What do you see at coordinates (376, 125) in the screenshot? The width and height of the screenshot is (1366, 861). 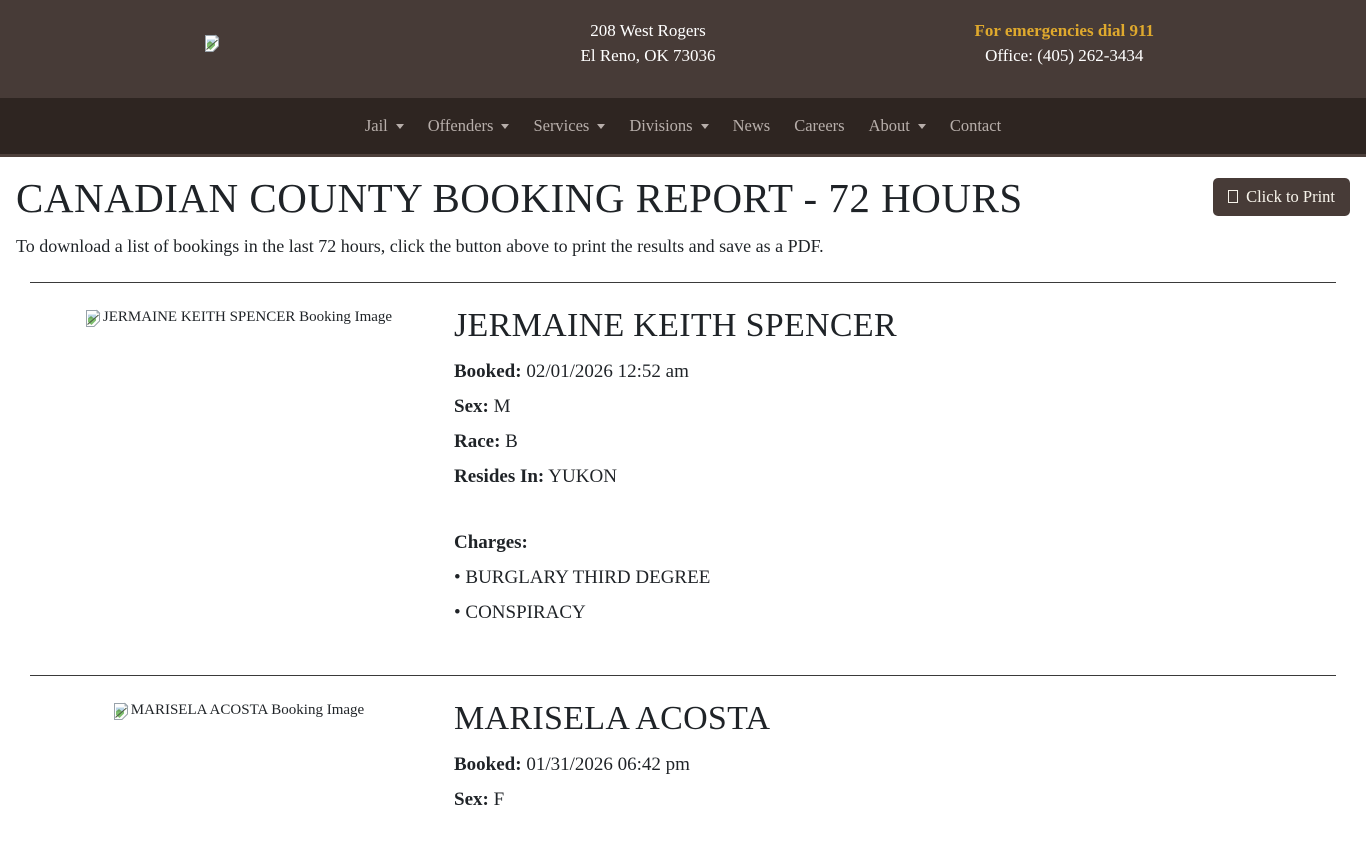 I see `nav-item-label: Jail` at bounding box center [376, 125].